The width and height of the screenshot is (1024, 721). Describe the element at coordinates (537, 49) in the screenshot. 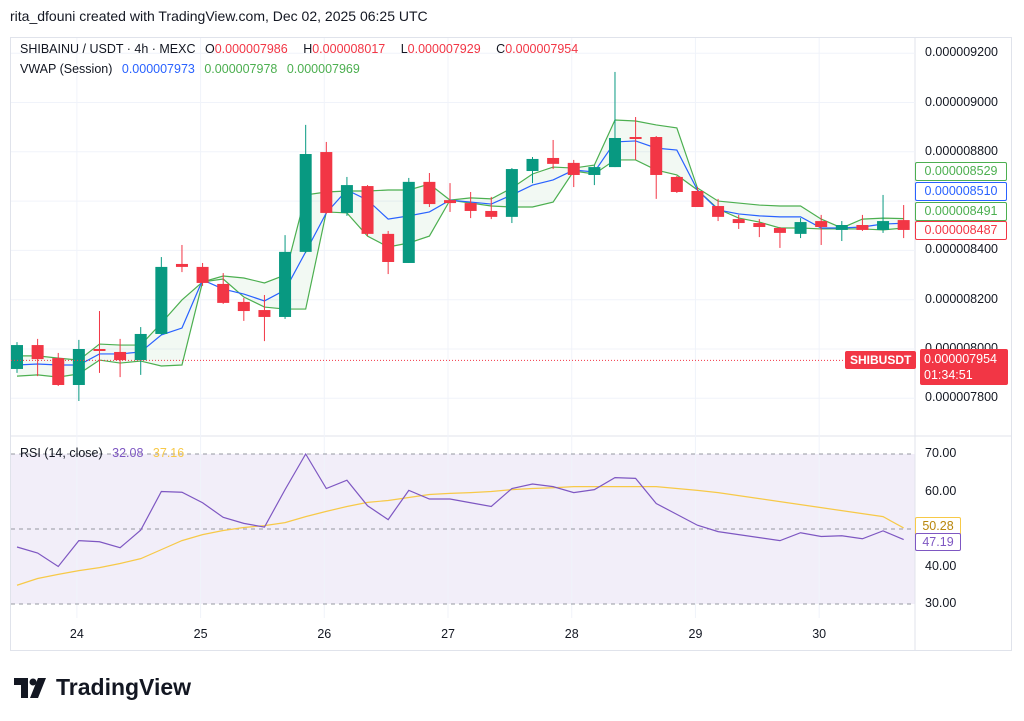

I see `close-value: C0.000007954` at that location.